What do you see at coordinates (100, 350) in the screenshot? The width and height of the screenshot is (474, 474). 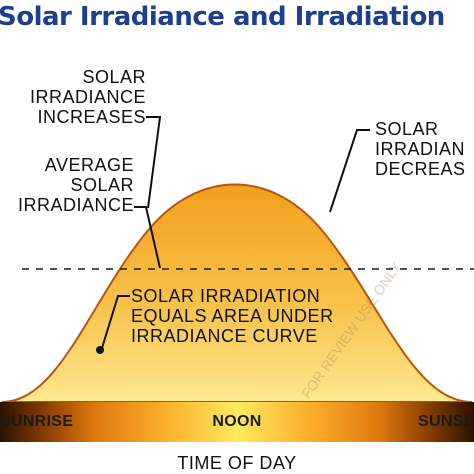 I see `irradiation-marker-dot` at bounding box center [100, 350].